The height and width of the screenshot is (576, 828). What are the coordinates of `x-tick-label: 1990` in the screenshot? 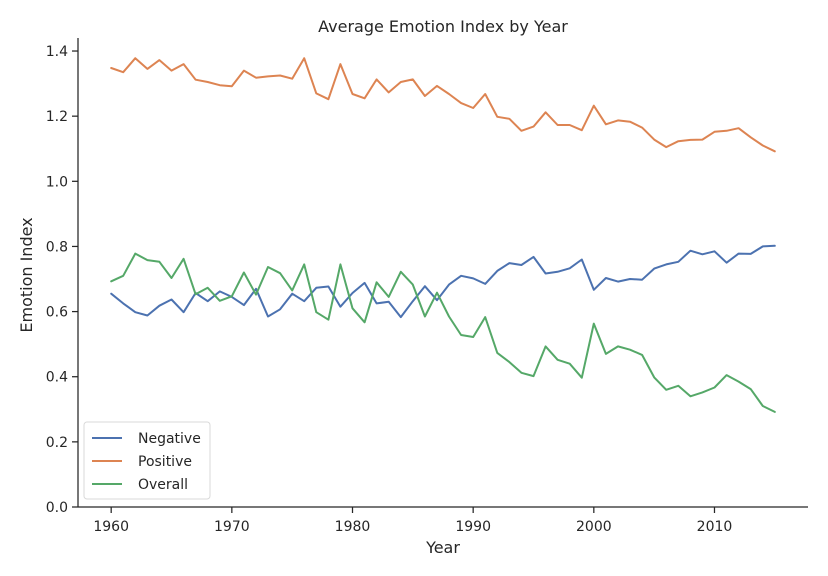 It's located at (473, 527).